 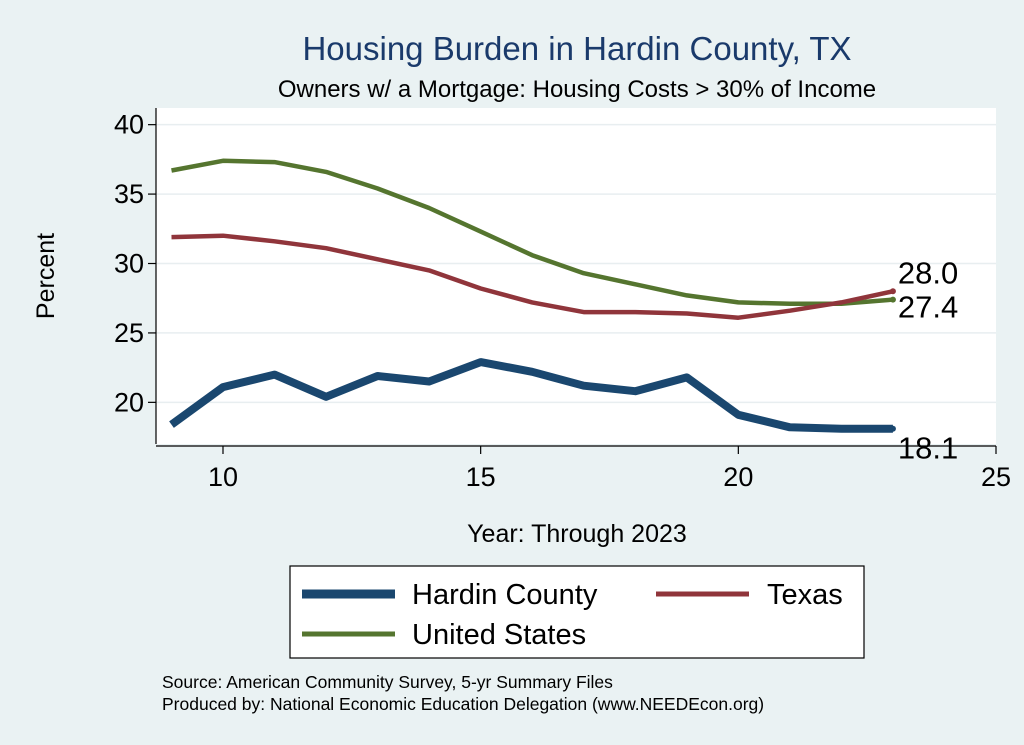 I want to click on y-tick-label-40: 40, so click(x=129, y=125).